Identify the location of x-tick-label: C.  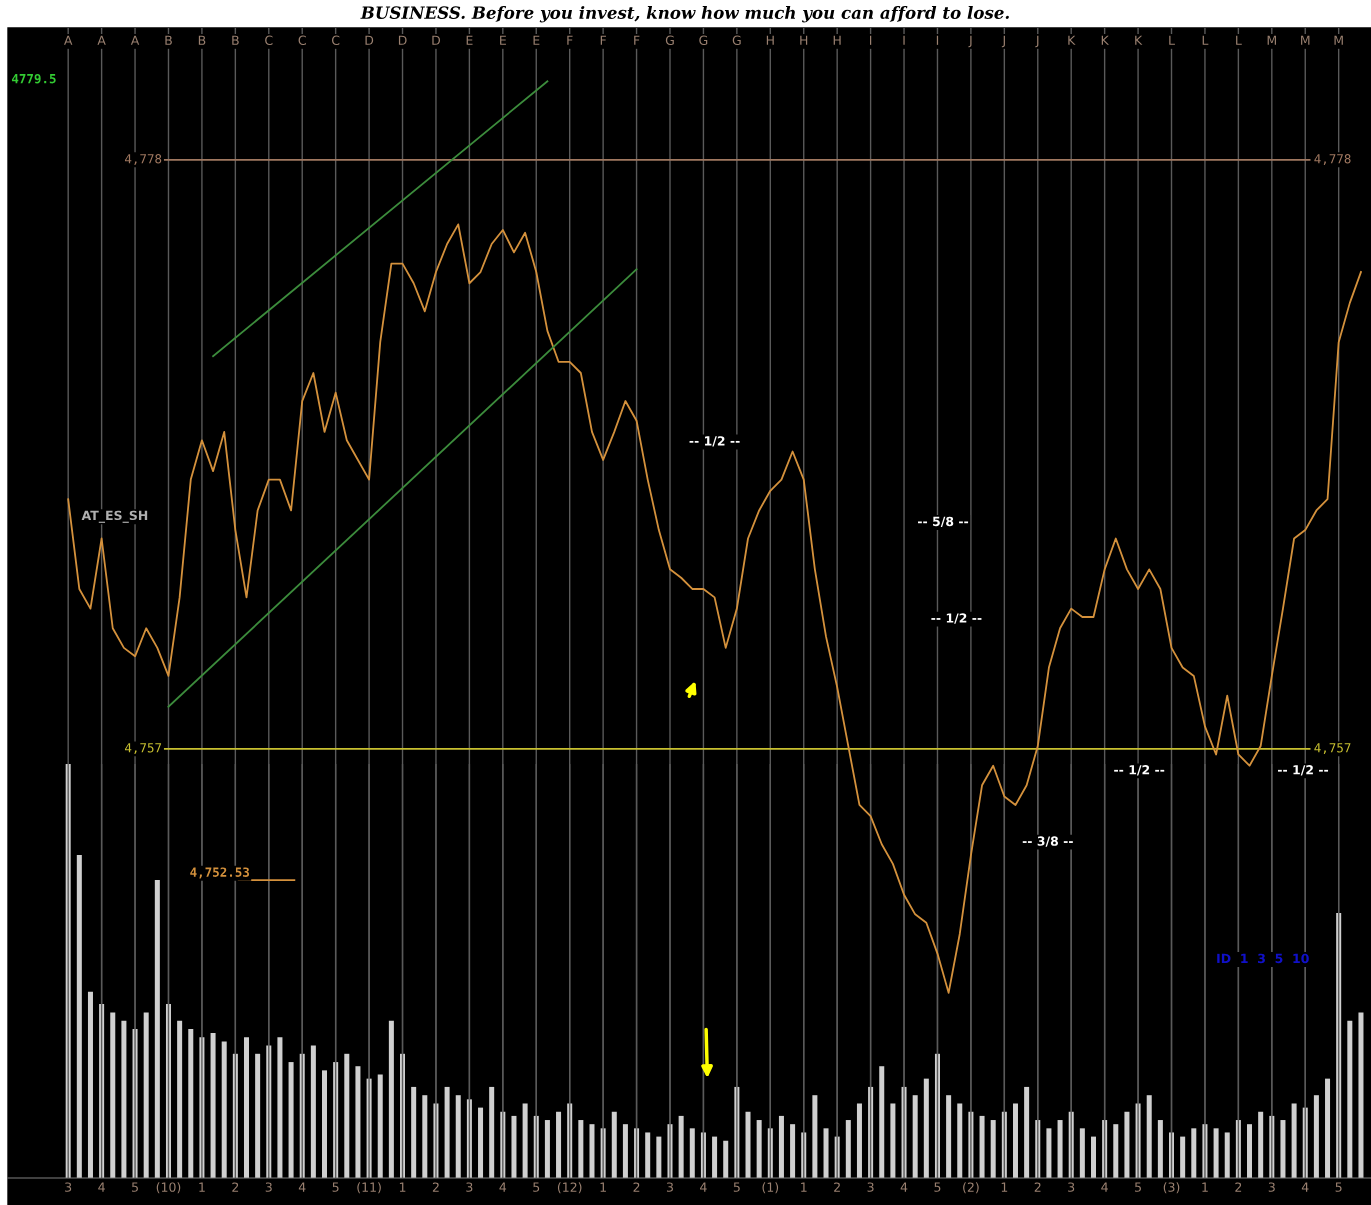
(302, 40).